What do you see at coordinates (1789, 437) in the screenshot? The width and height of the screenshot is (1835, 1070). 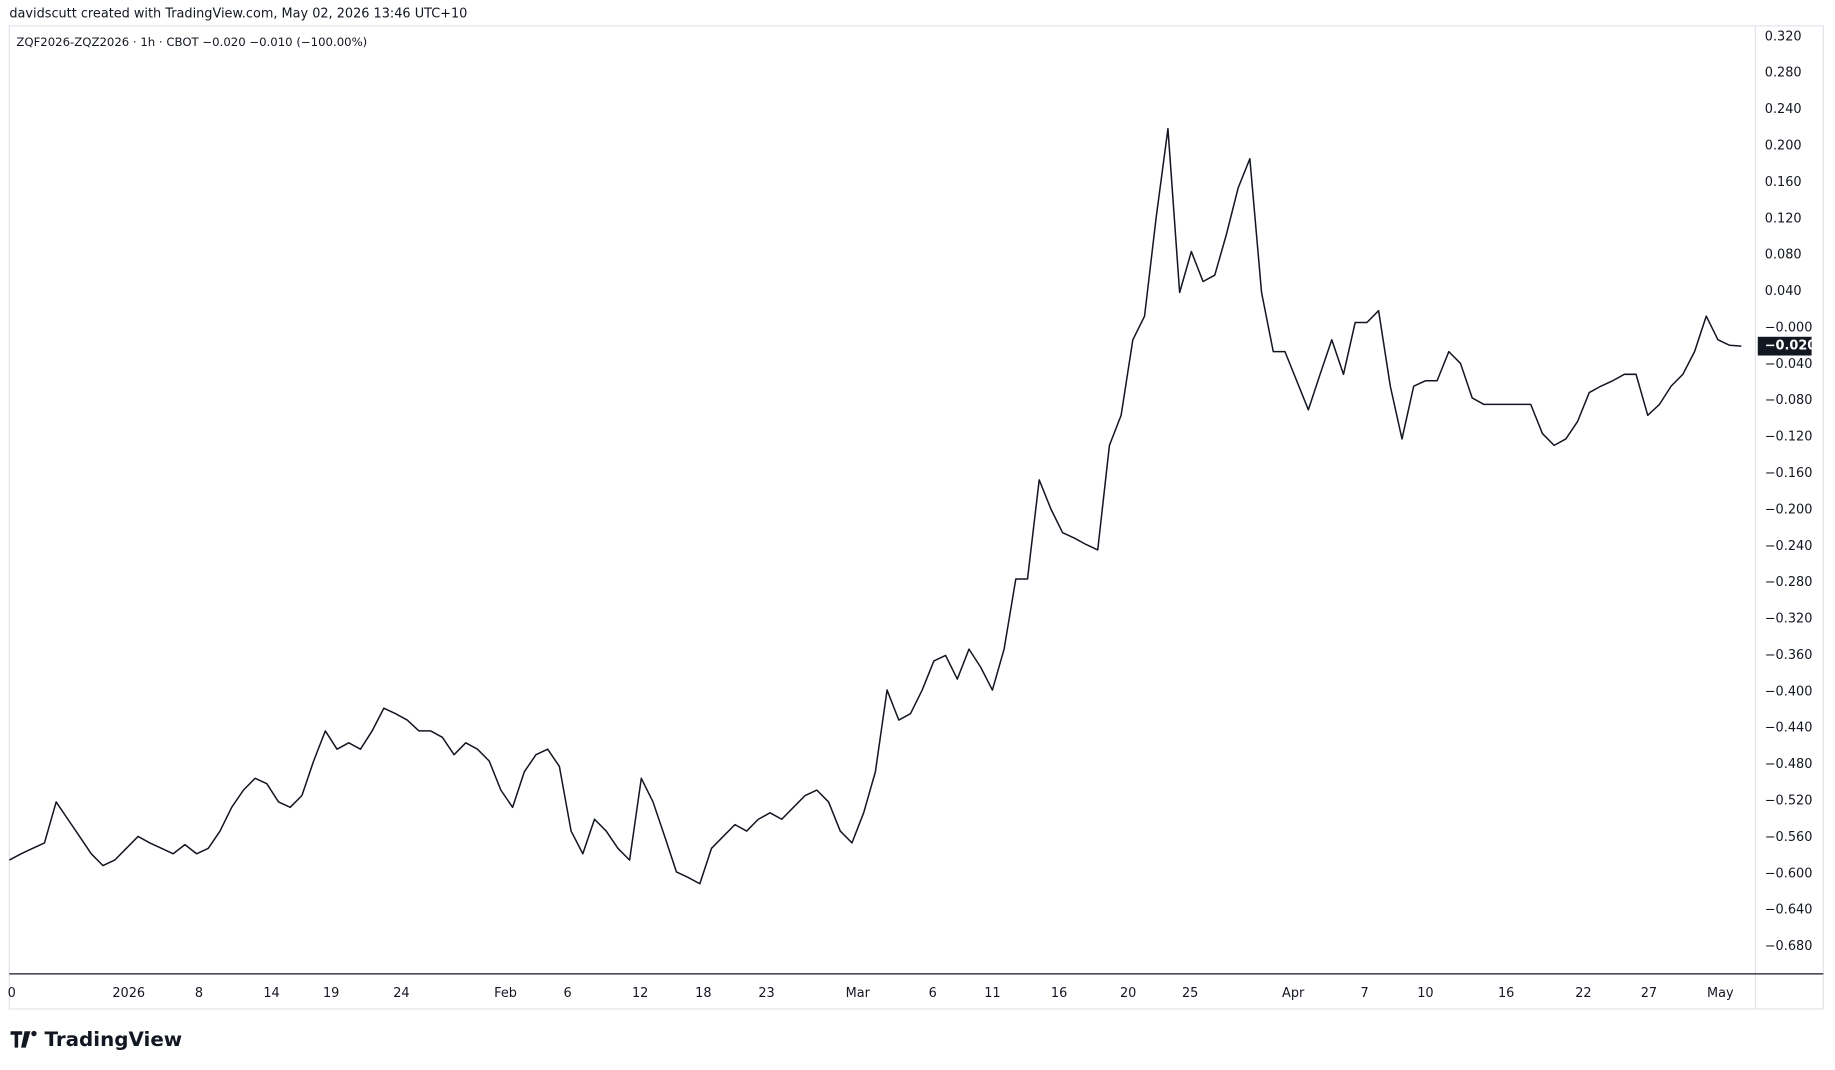 I see `y-tick-label: −0.120` at bounding box center [1789, 437].